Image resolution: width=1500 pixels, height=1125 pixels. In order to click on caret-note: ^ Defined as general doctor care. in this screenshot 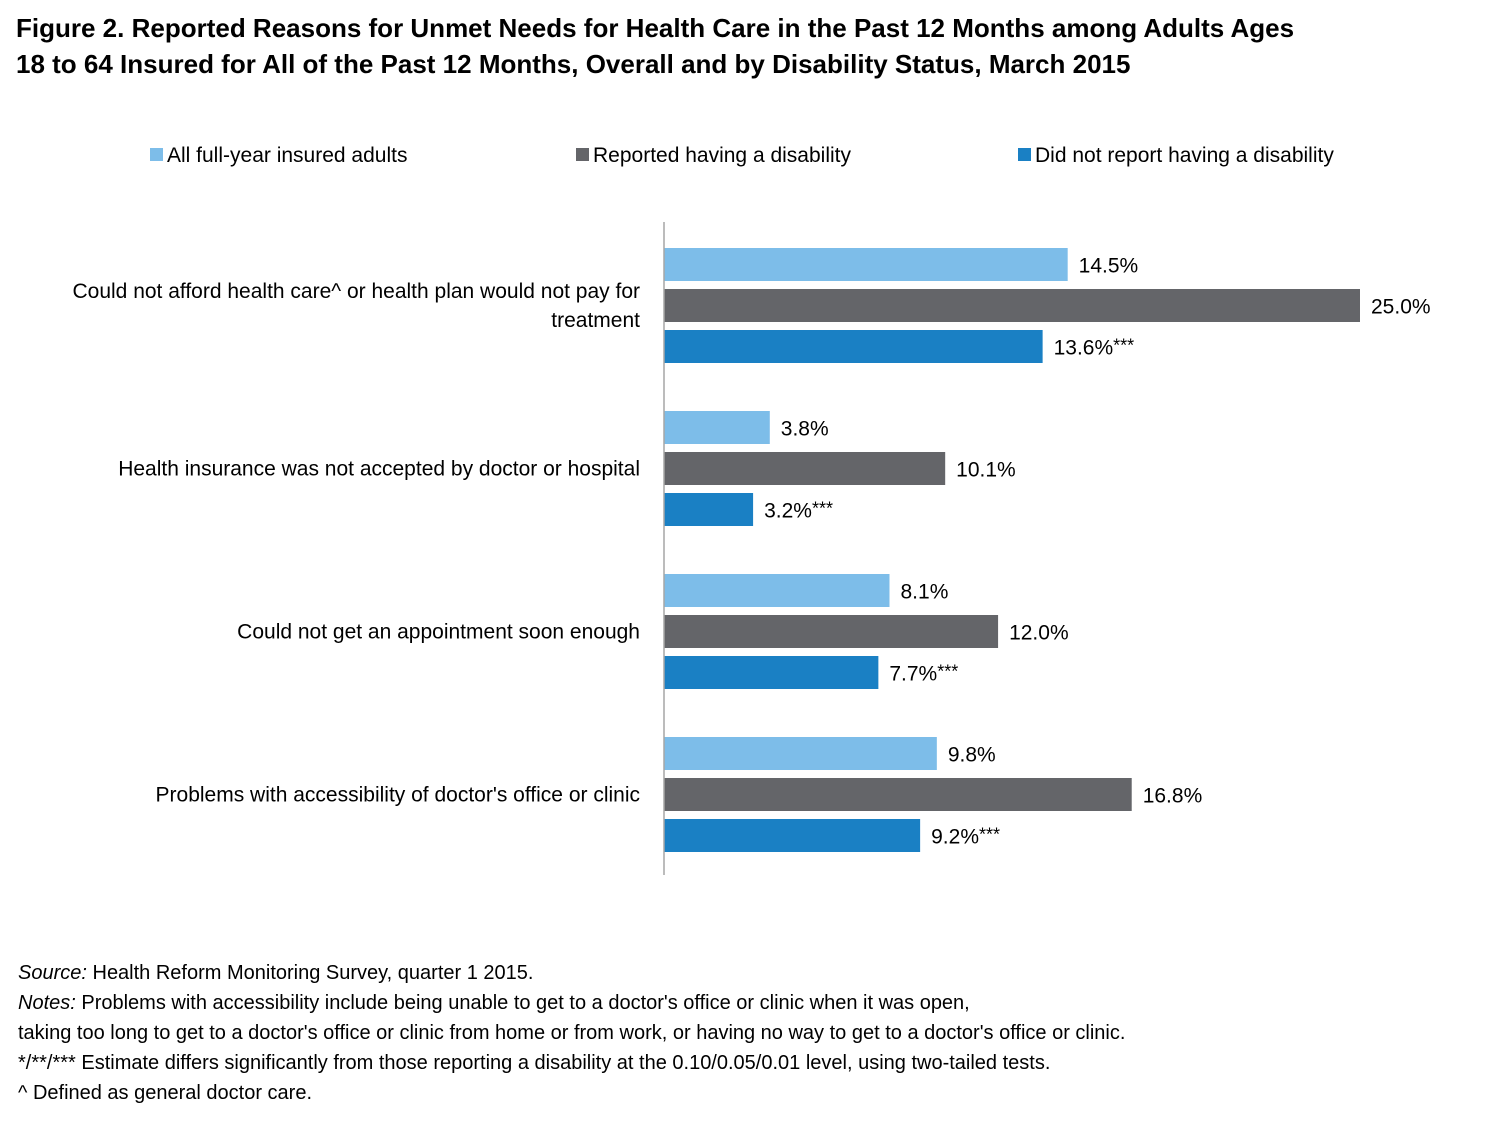, I will do `click(165, 1093)`.